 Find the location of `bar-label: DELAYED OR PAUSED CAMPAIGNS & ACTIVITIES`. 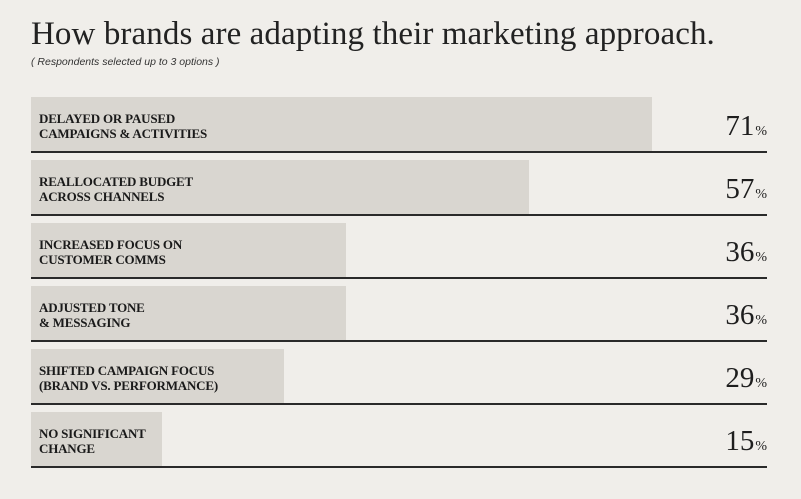

bar-label: DELAYED OR PAUSED CAMPAIGNS & ACTIVITIES is located at coordinates (123, 126).